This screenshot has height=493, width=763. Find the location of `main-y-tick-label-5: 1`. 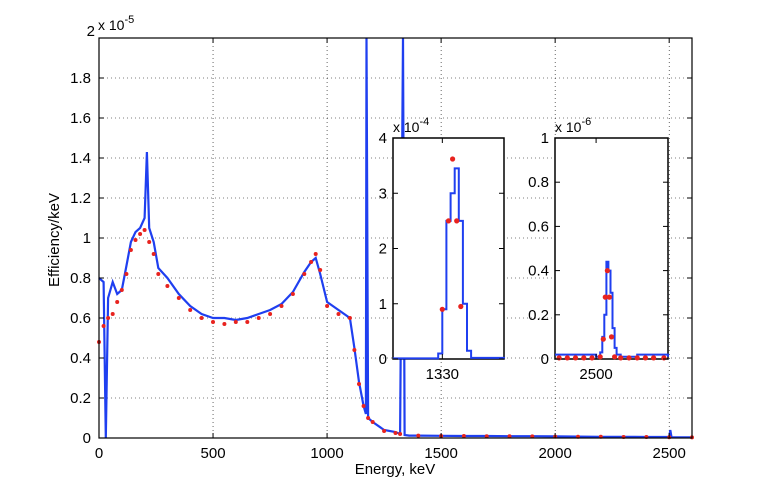

main-y-tick-label-5: 1 is located at coordinates (87, 238).